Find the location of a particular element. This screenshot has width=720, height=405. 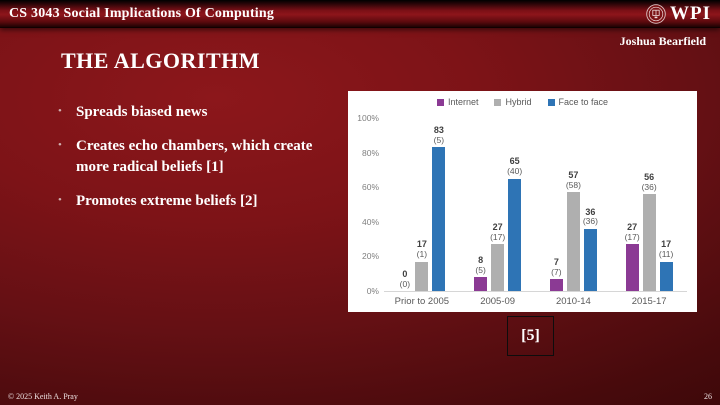

bar-count: (0) is located at coordinates (405, 283).